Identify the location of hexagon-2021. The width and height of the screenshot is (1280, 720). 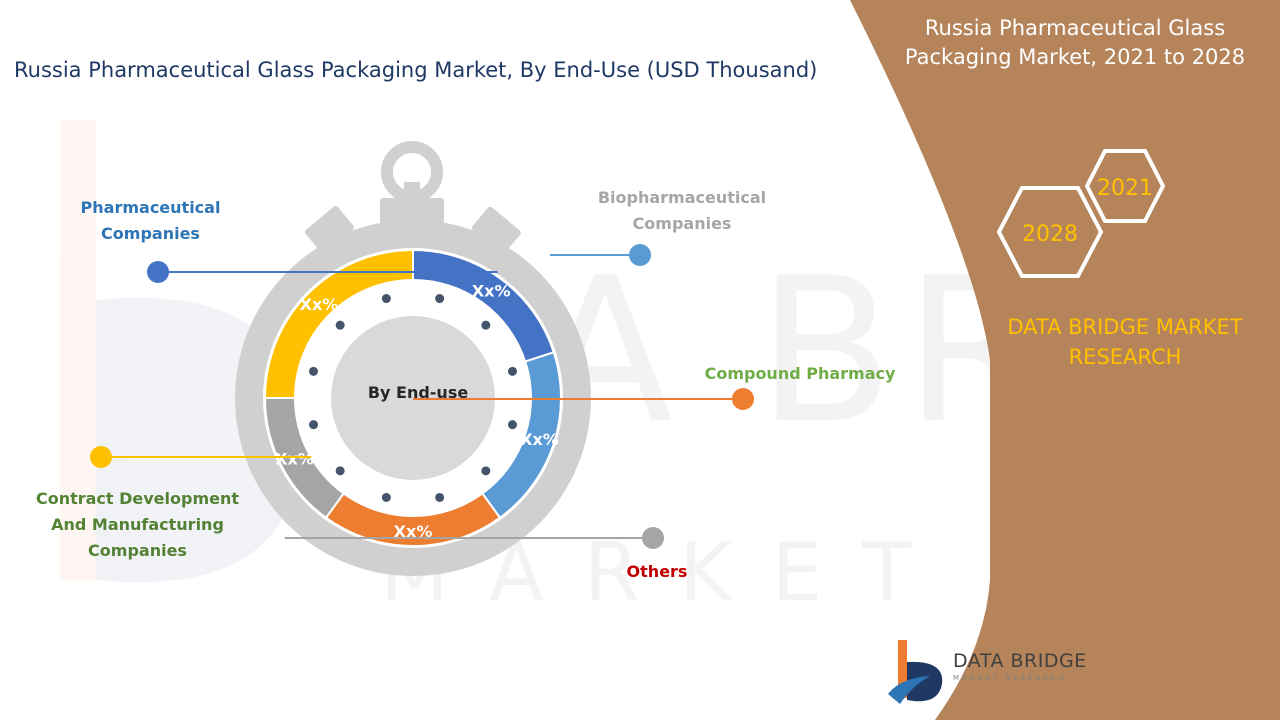
(1125, 186).